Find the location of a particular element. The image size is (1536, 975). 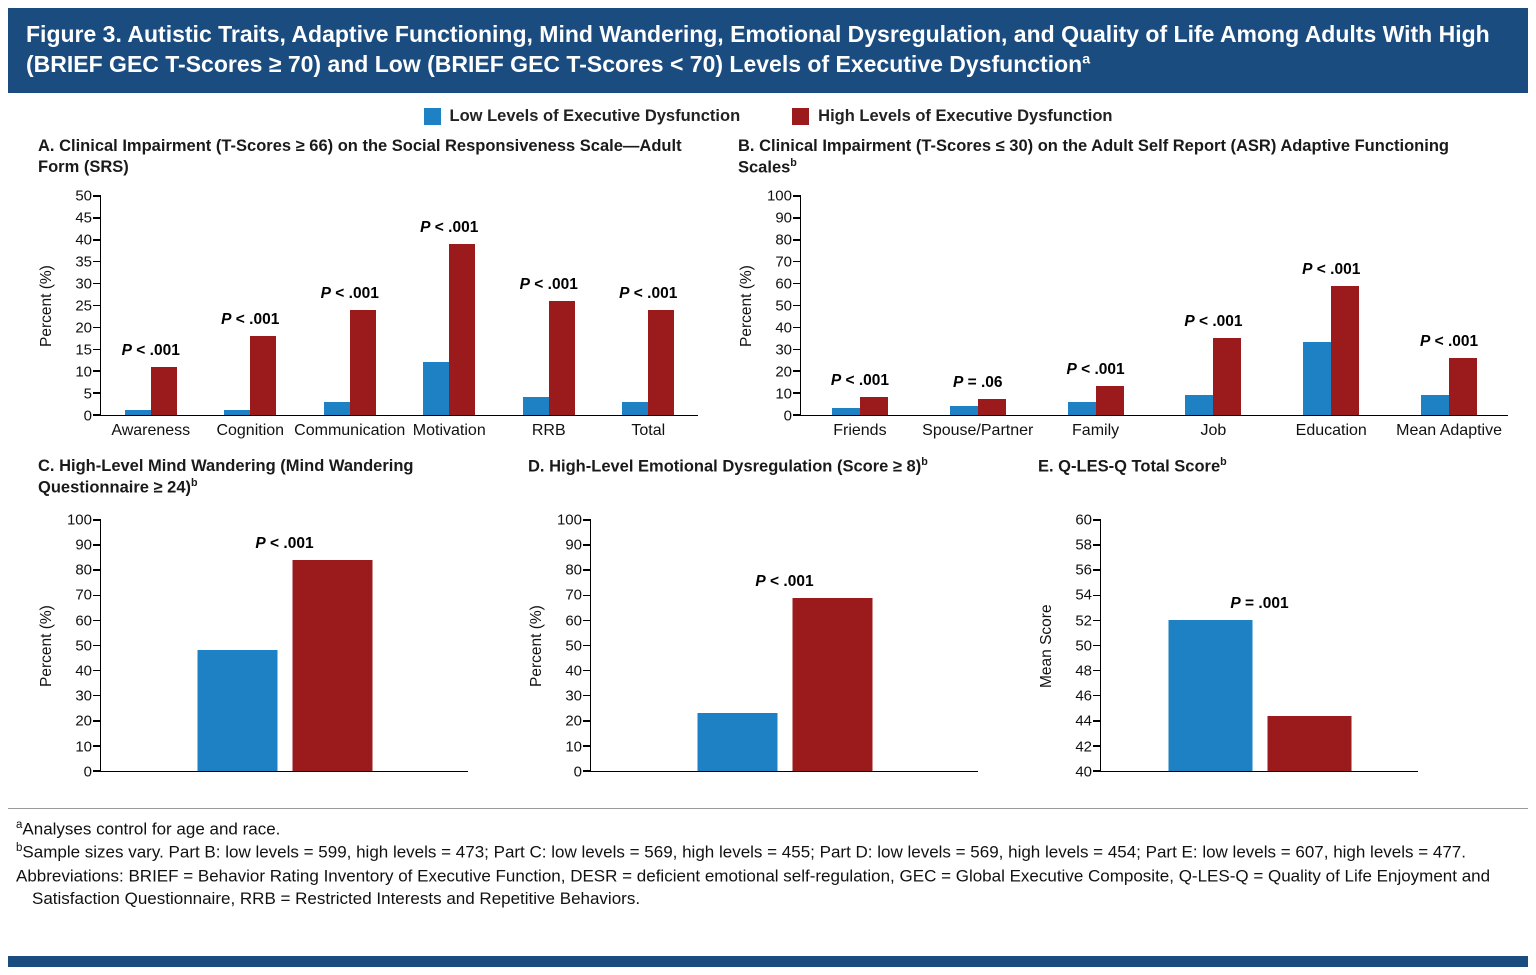

x-category-label: Job is located at coordinates (1213, 430).